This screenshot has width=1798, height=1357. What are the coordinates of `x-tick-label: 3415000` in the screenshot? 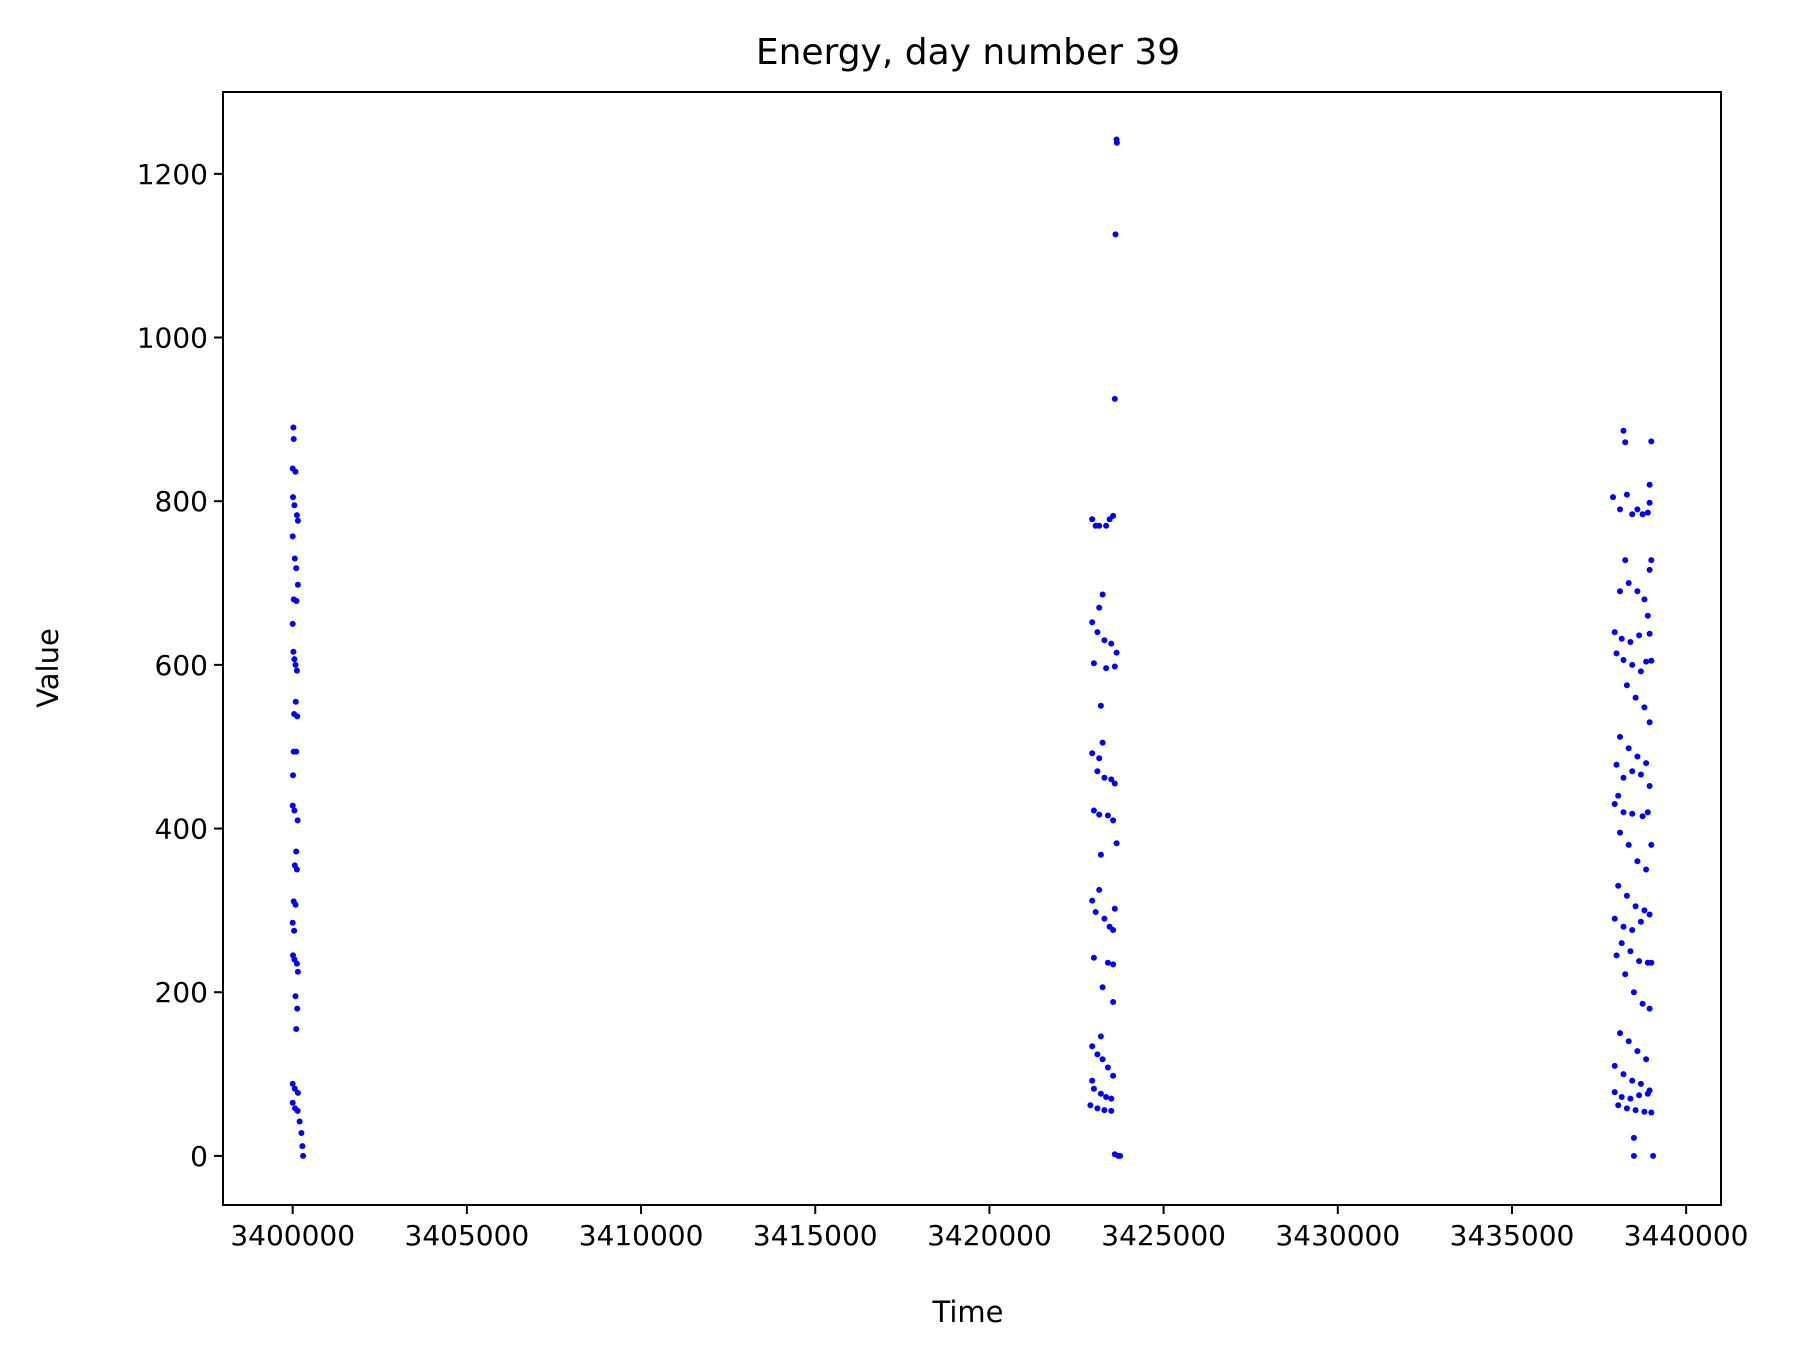 It's located at (815, 1235).